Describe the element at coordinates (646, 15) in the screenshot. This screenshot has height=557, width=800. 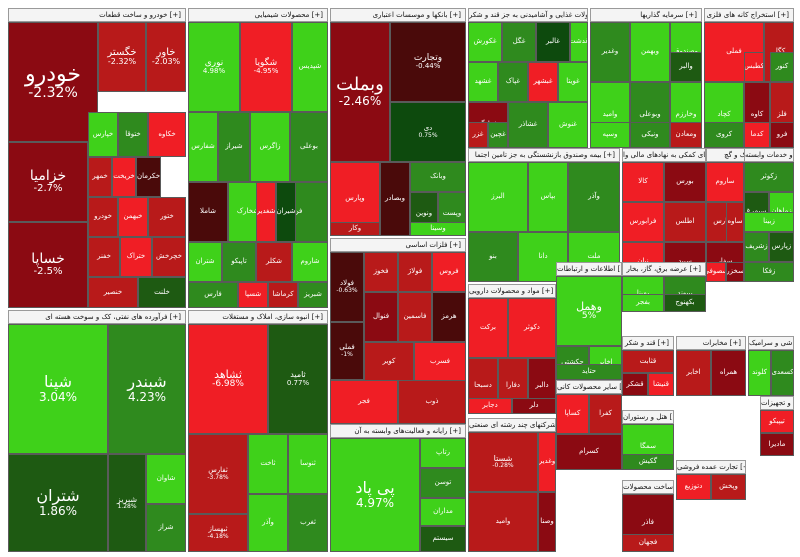
I see `sector-header: سرمایه گذاریها [+]` at that location.